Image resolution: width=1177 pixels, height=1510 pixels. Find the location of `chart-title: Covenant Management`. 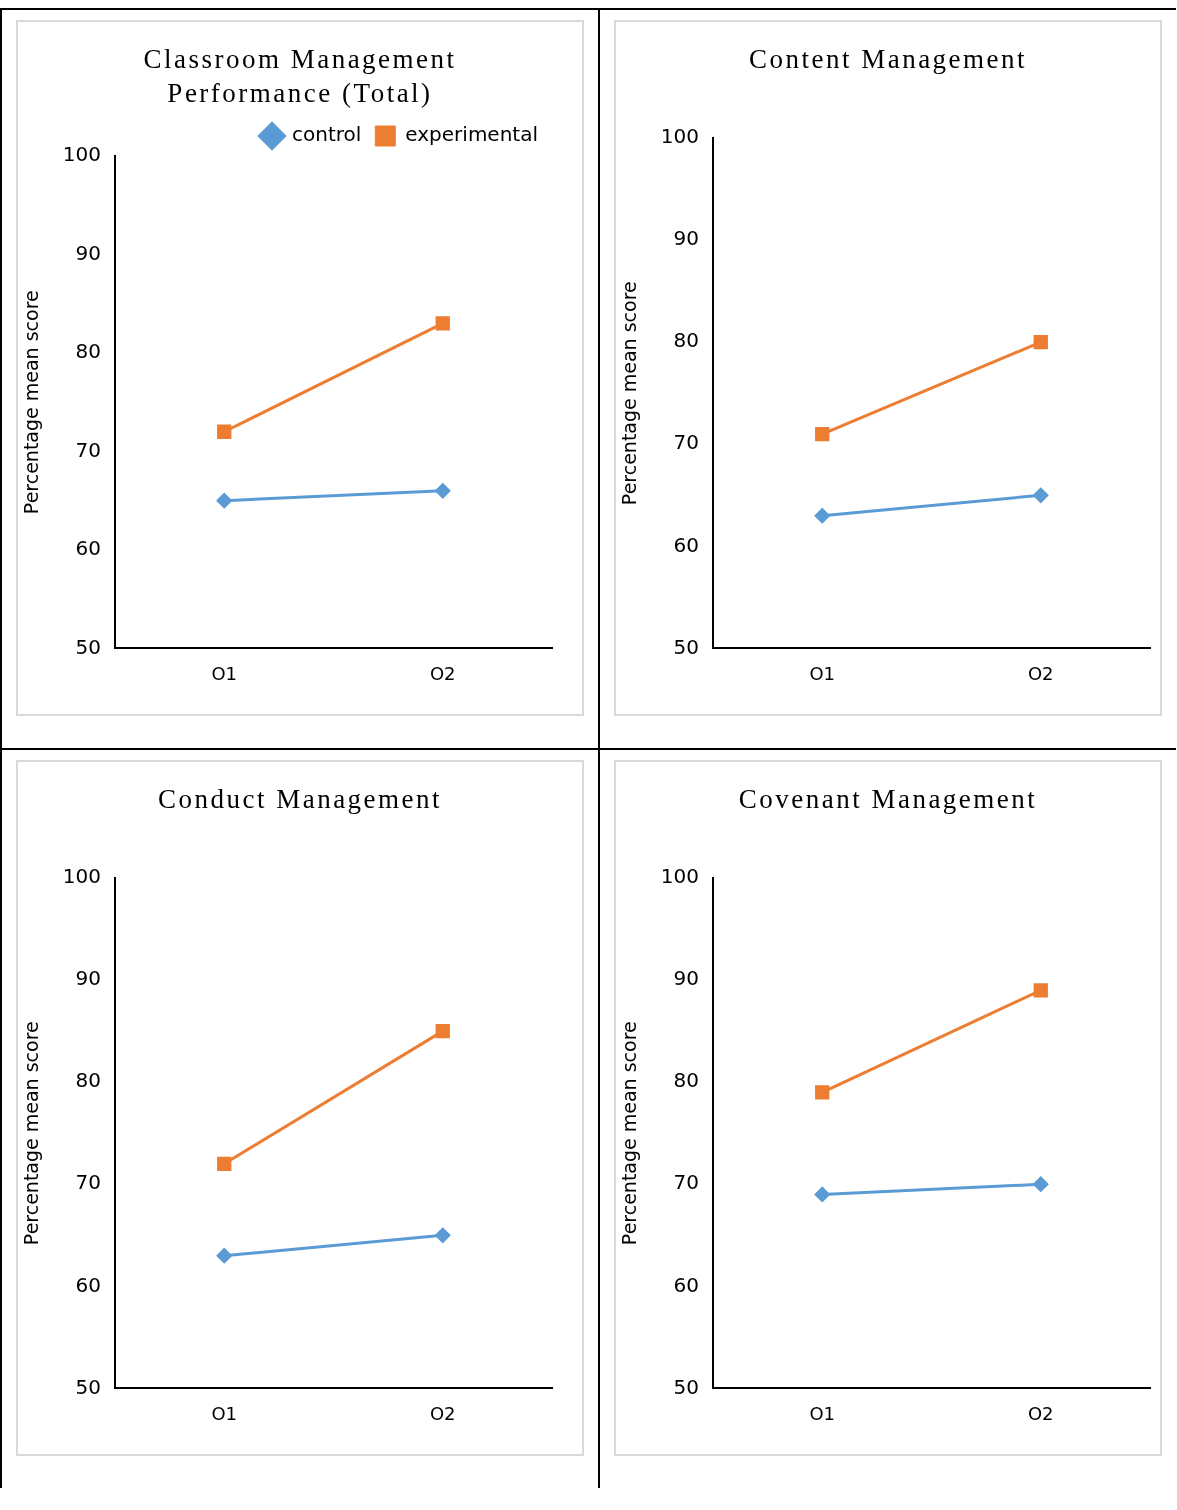

chart-title: Covenant Management is located at coordinates (888, 799).